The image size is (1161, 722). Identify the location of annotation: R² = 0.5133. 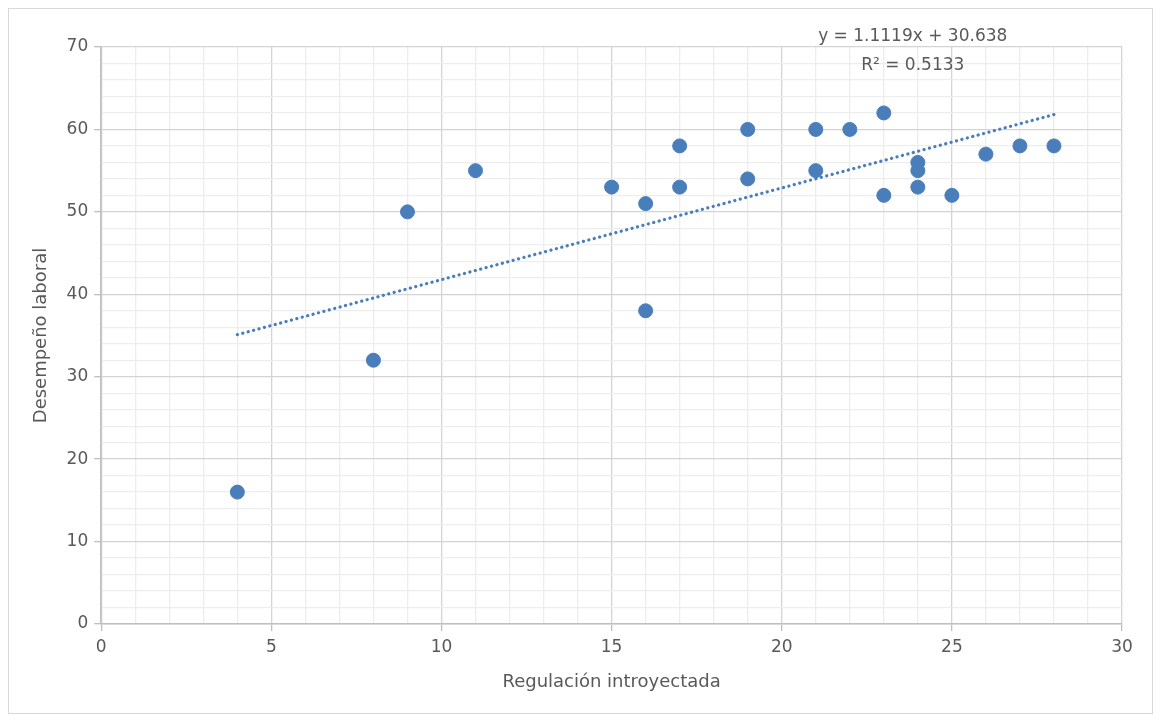
(913, 64).